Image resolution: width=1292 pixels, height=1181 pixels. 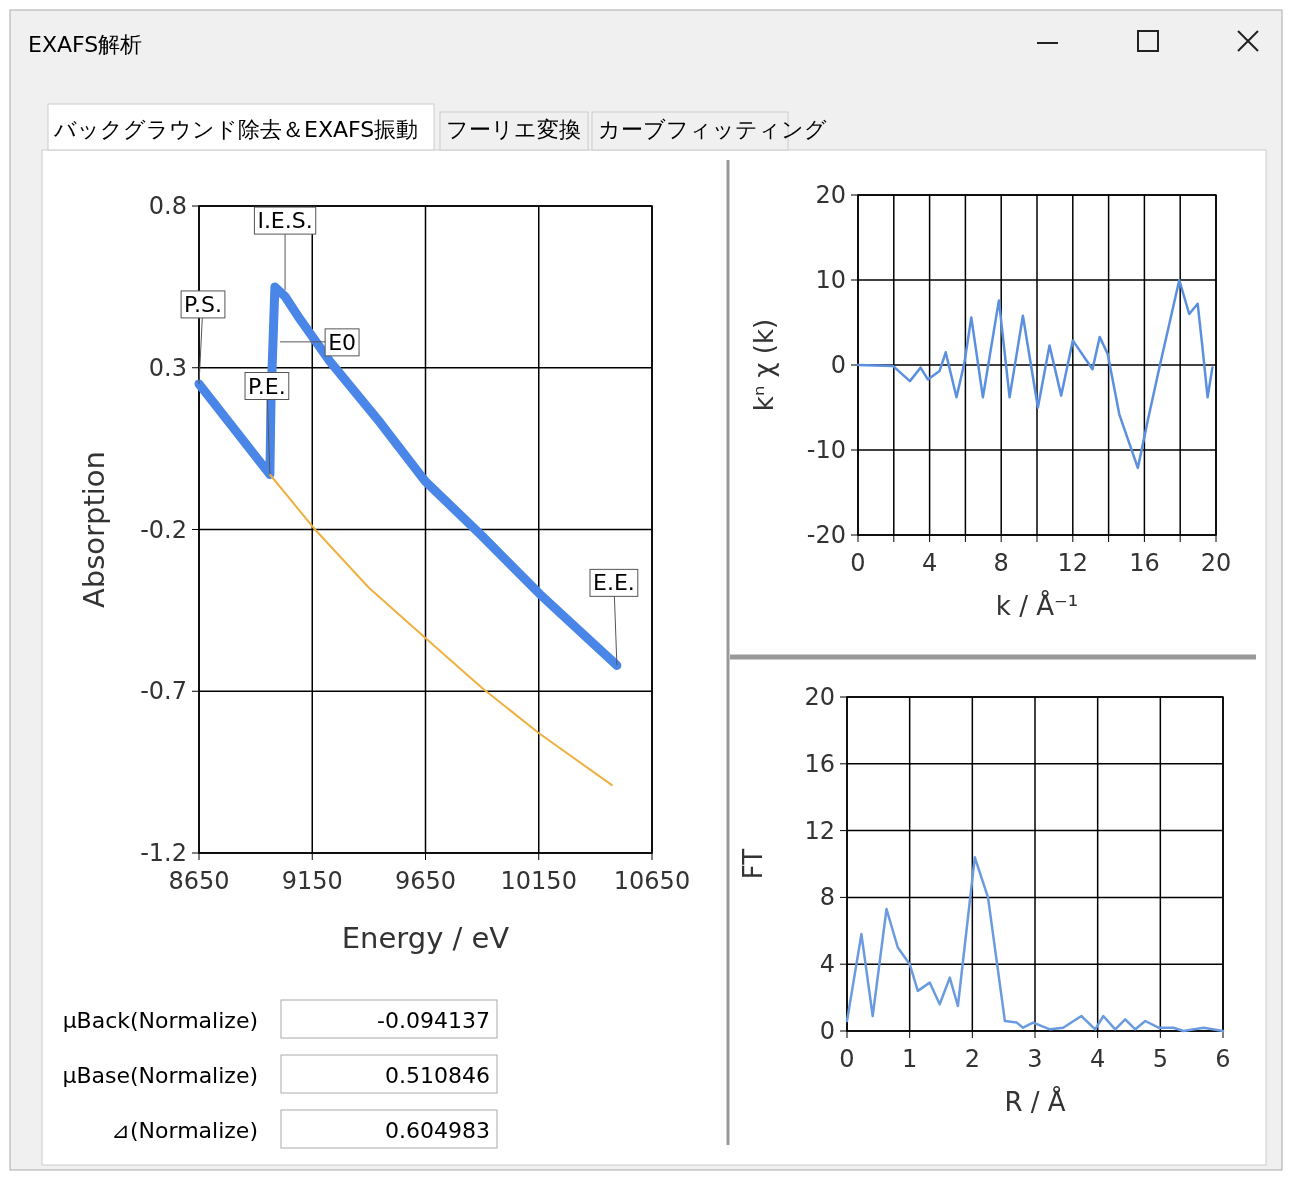 What do you see at coordinates (199, 881) in the screenshot?
I see `x-tick-label: 8650` at bounding box center [199, 881].